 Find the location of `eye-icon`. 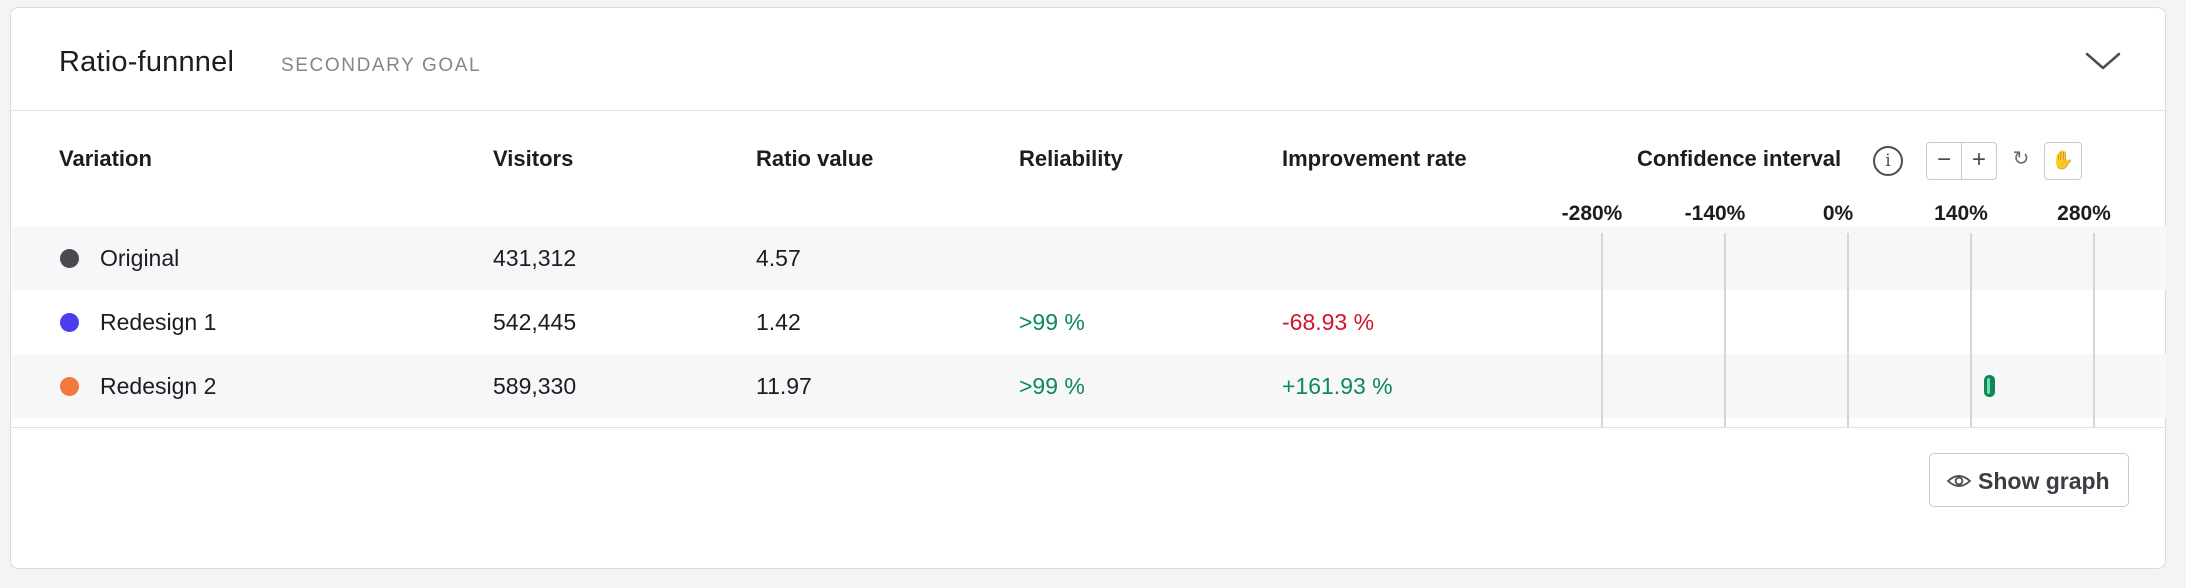

eye-icon is located at coordinates (1959, 481).